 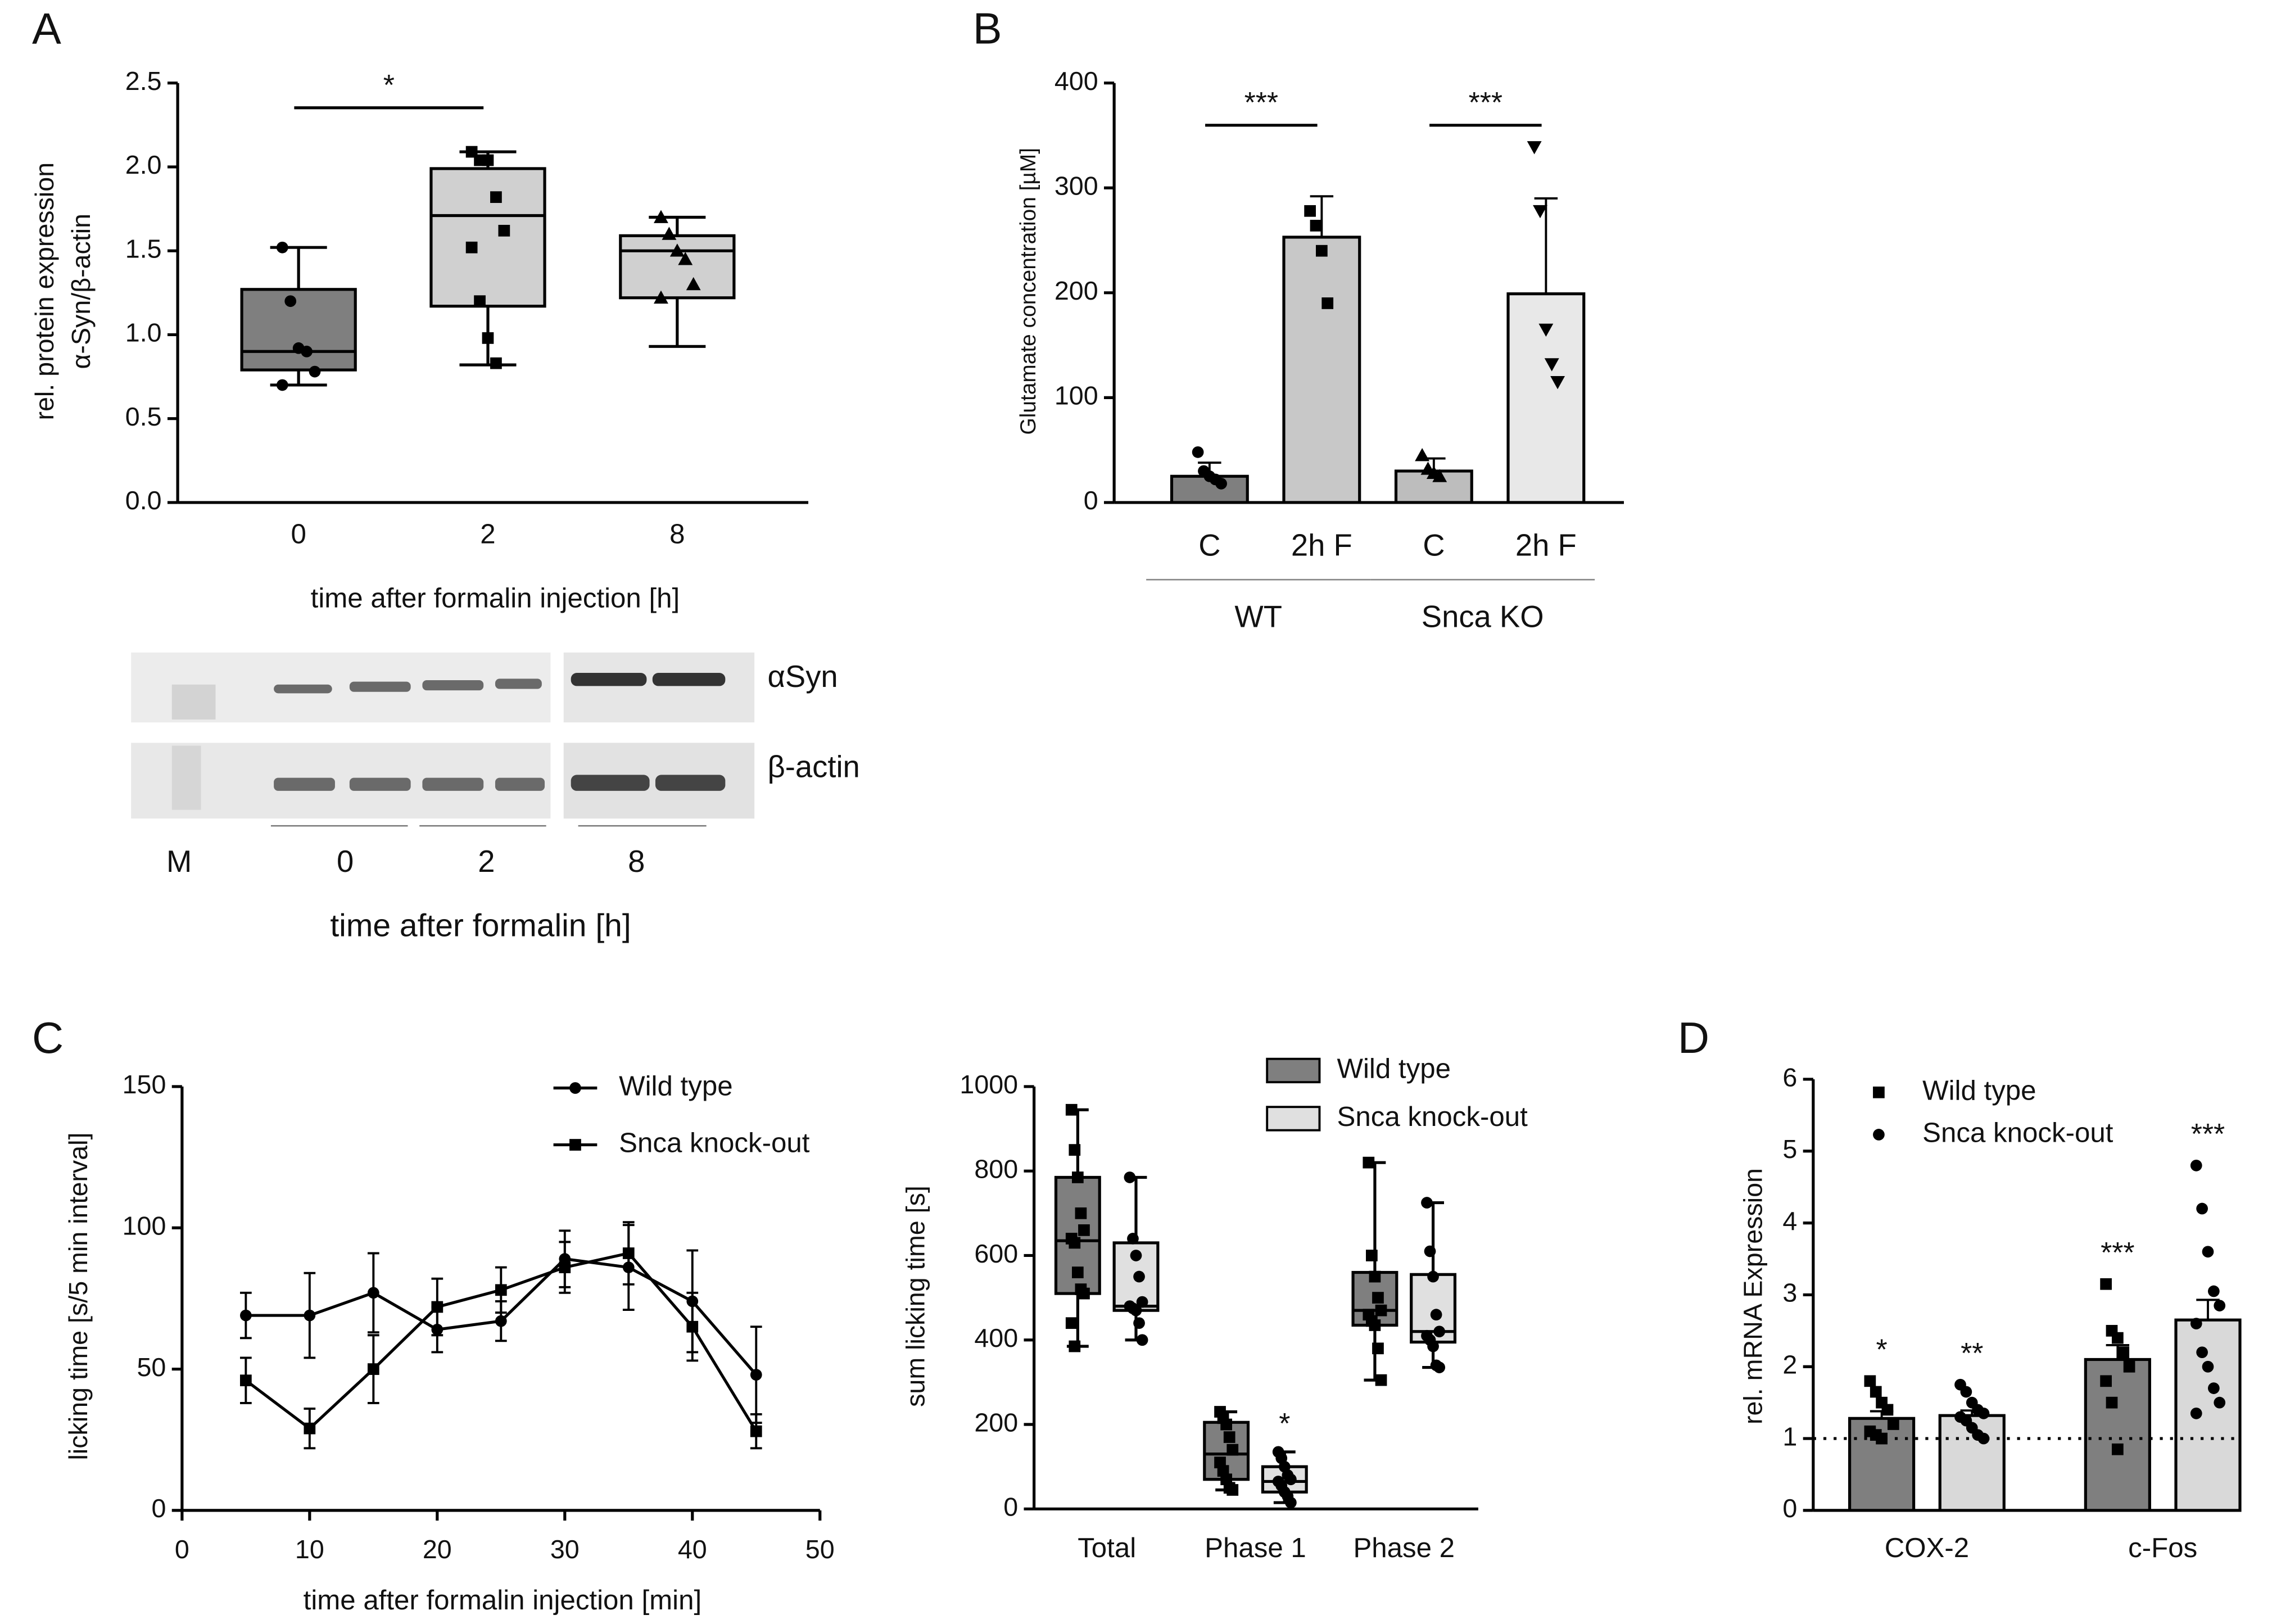 What do you see at coordinates (1321, 545) in the screenshot?
I see `x-tick-label: 2h F` at bounding box center [1321, 545].